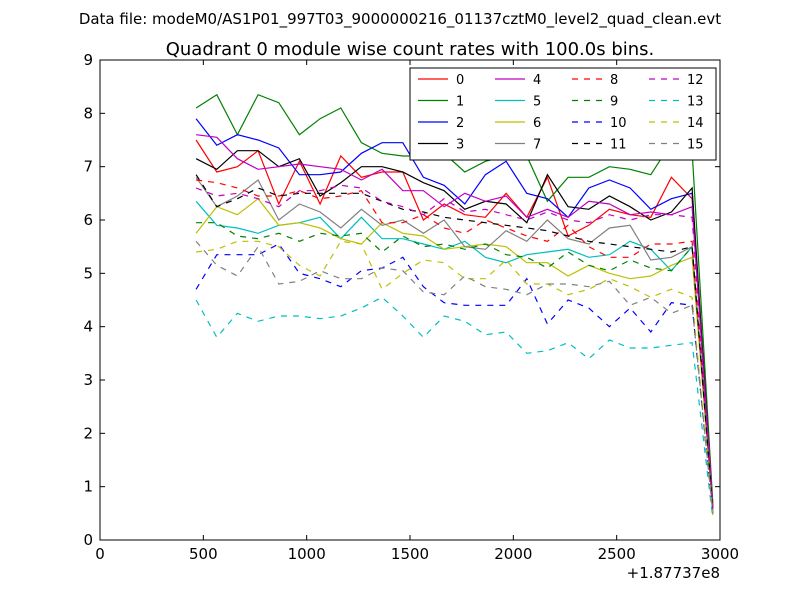 The width and height of the screenshot is (800, 600). I want to click on legend-label-10: 10, so click(618, 123).